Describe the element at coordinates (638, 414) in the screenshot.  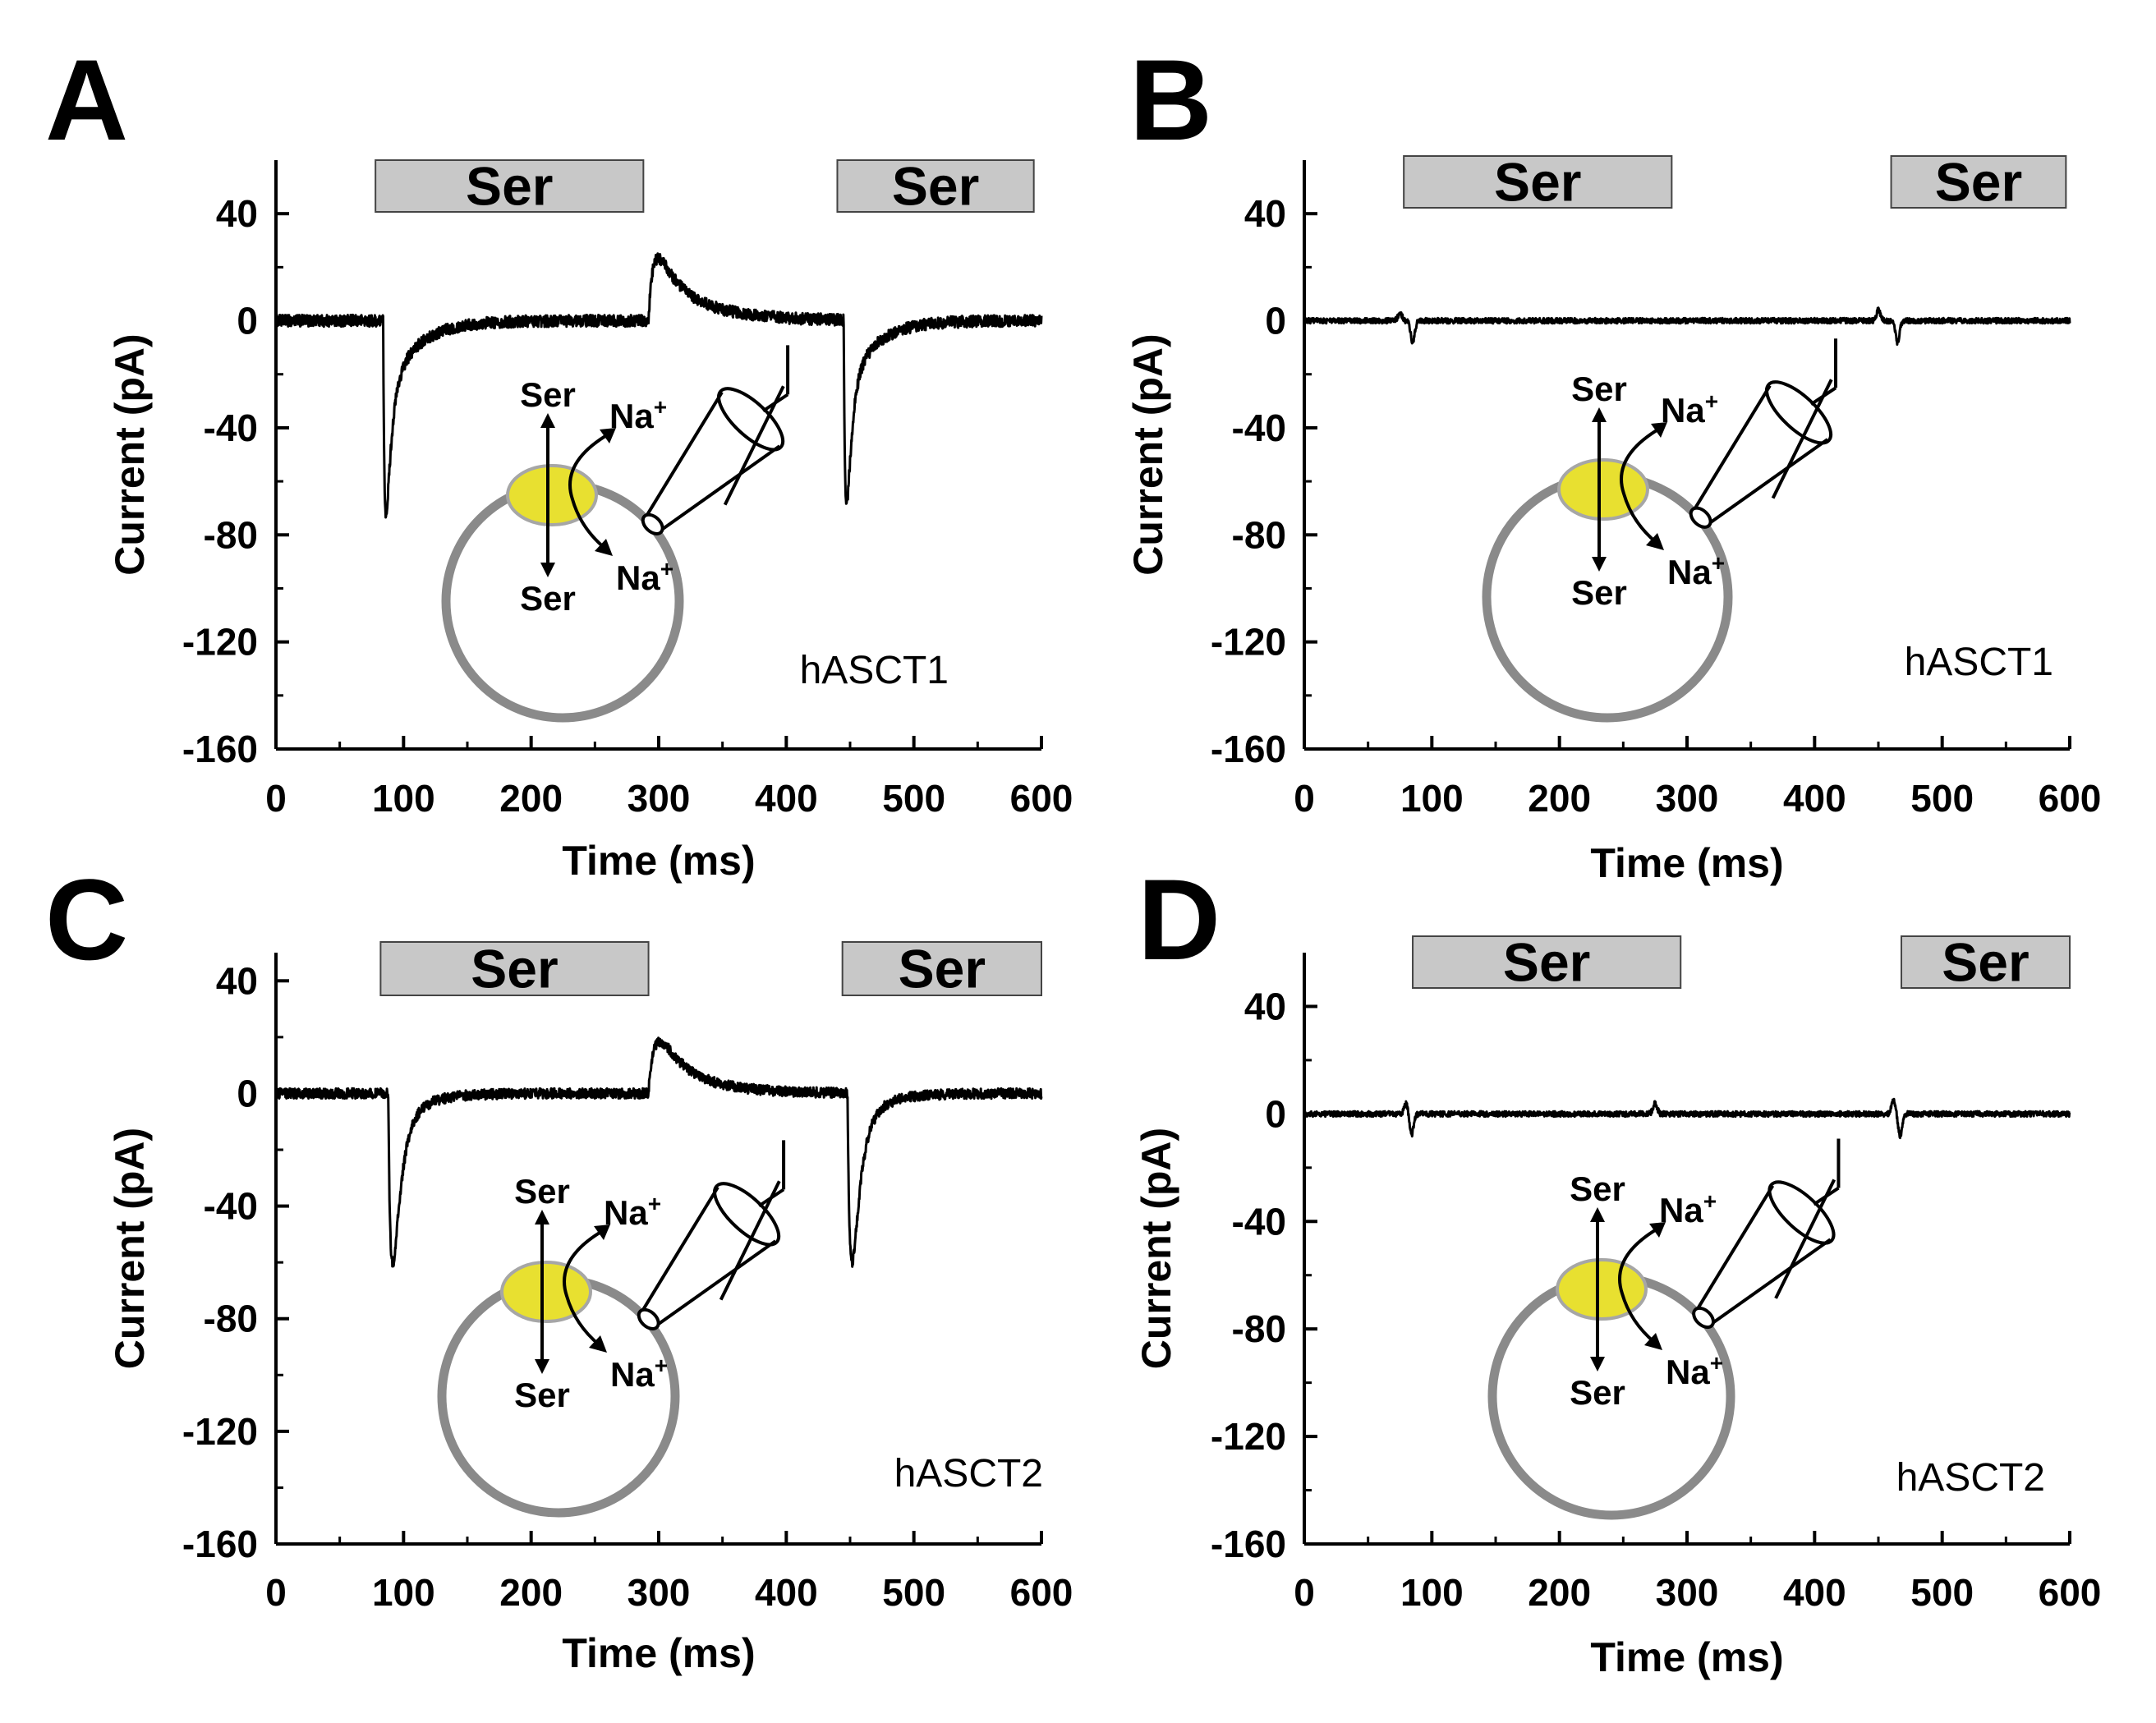
I see `na-out-label: Na+` at that location.